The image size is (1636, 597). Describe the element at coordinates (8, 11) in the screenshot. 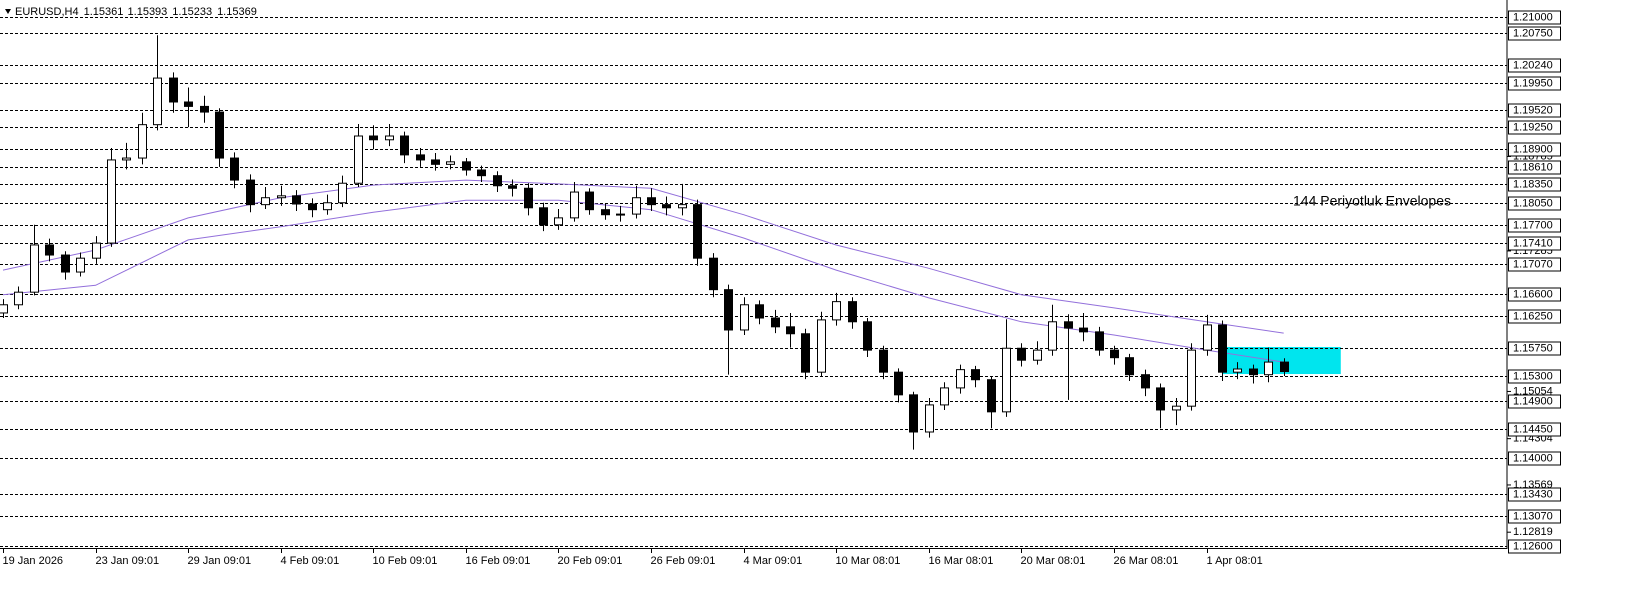

I see `menu-triangle` at that location.